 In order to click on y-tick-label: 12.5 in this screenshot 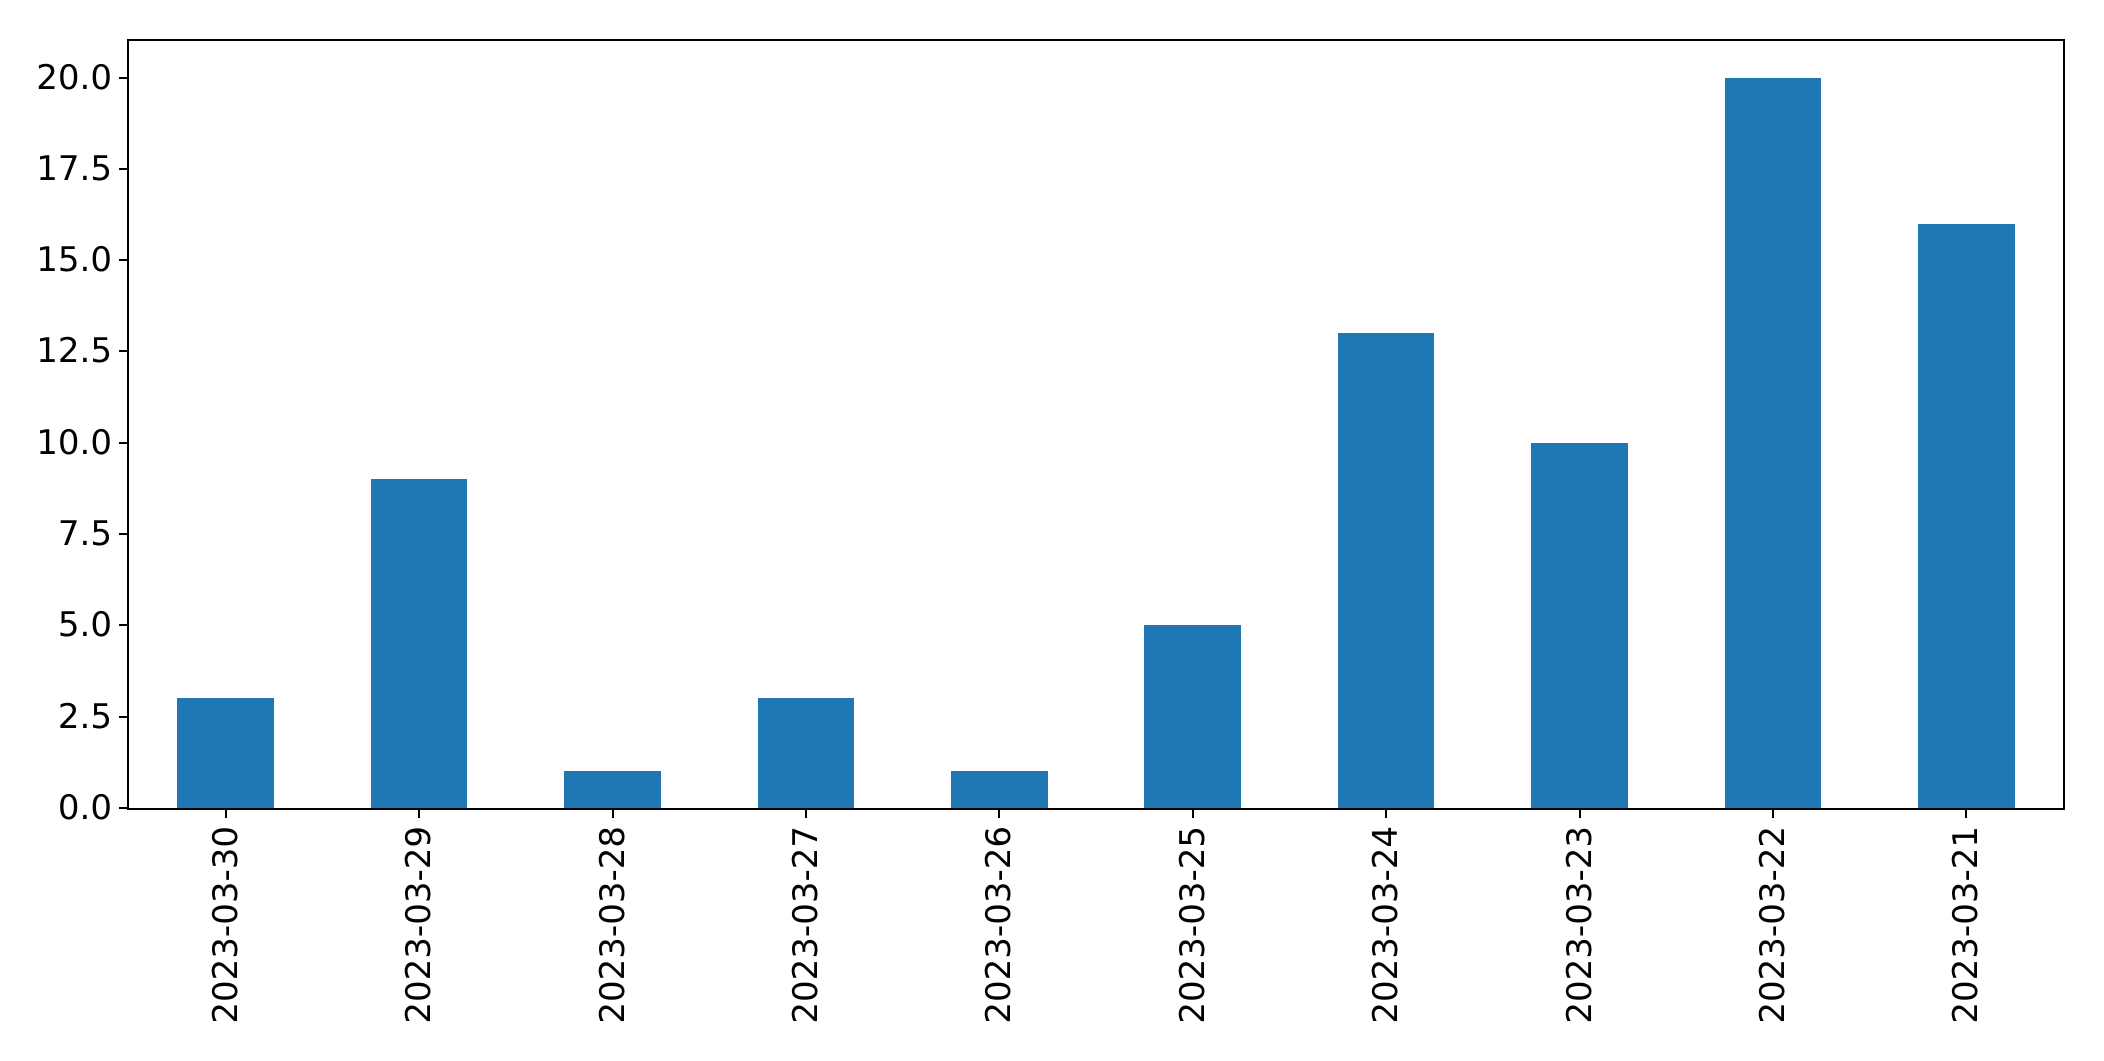, I will do `click(74, 351)`.